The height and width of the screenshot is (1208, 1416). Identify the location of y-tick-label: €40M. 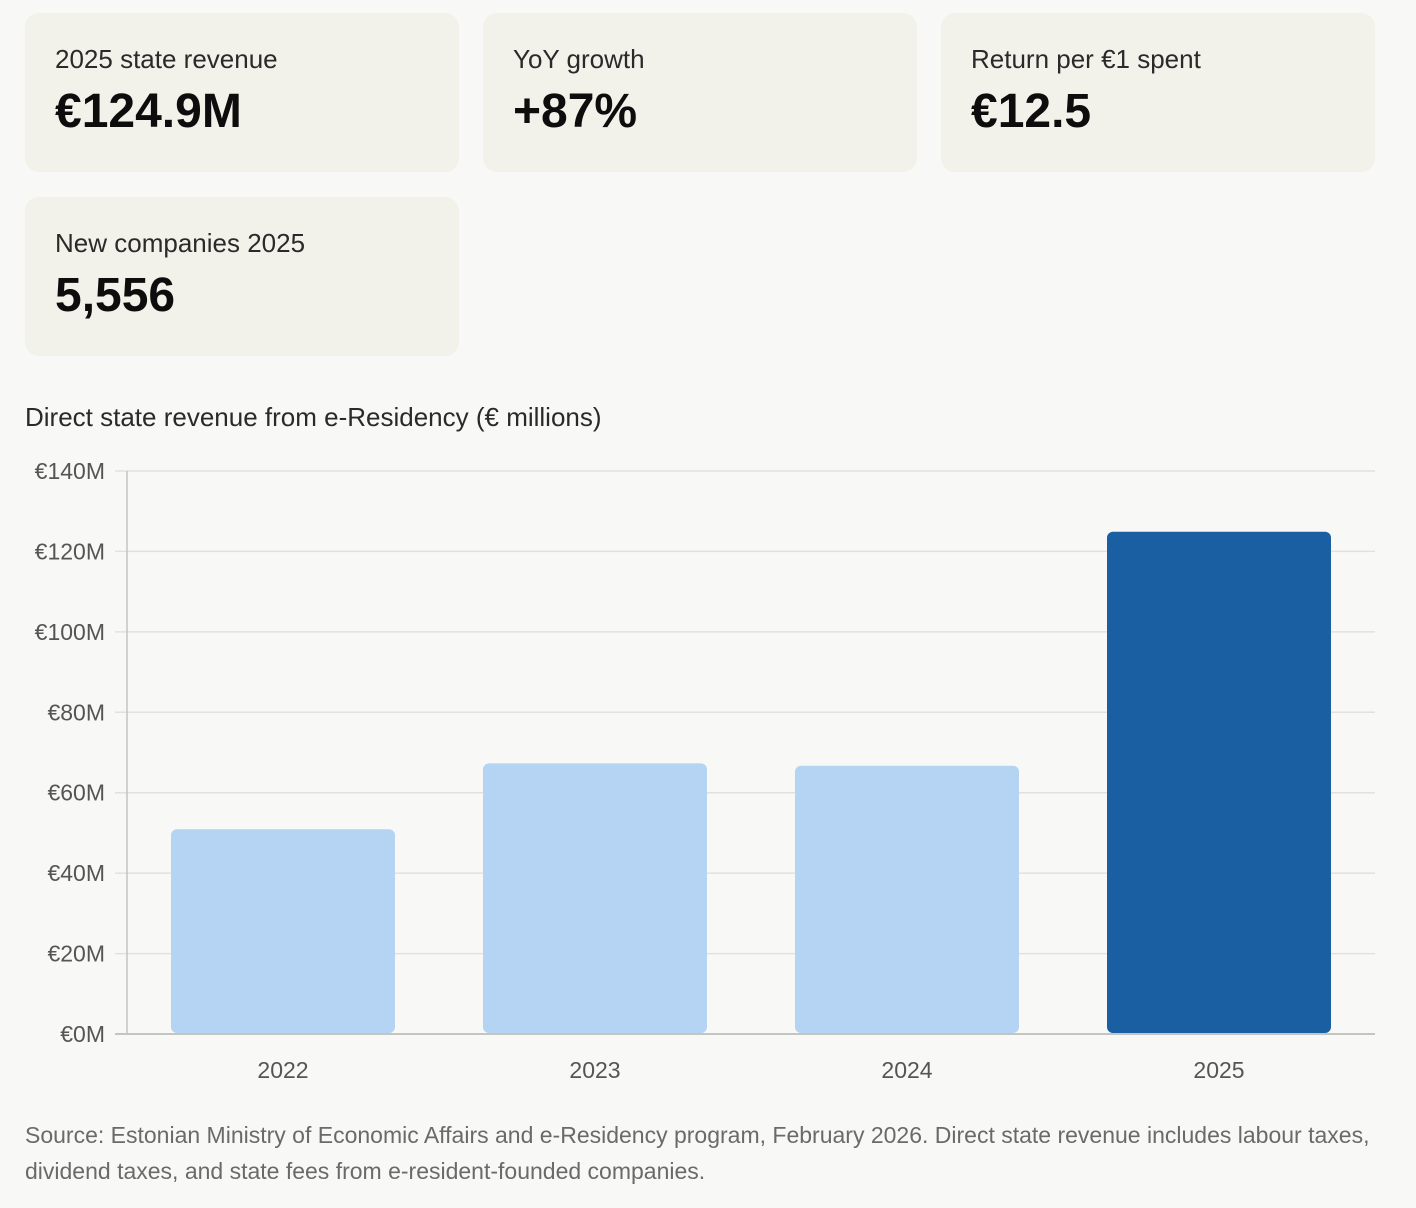
(76, 873).